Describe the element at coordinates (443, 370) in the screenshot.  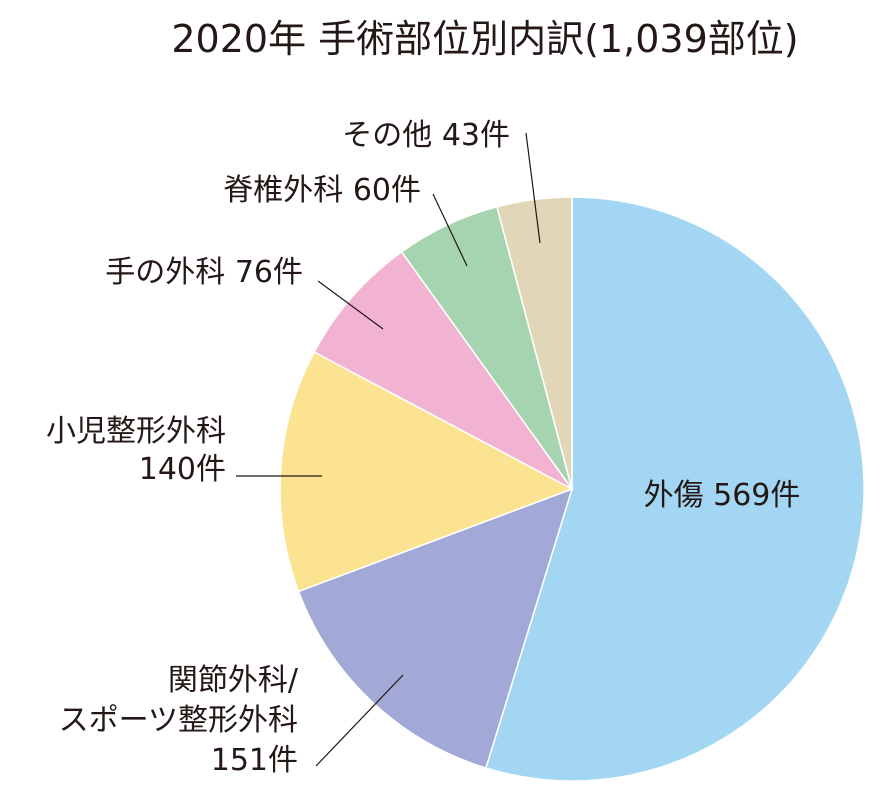
I see `pie-slice-hand` at that location.